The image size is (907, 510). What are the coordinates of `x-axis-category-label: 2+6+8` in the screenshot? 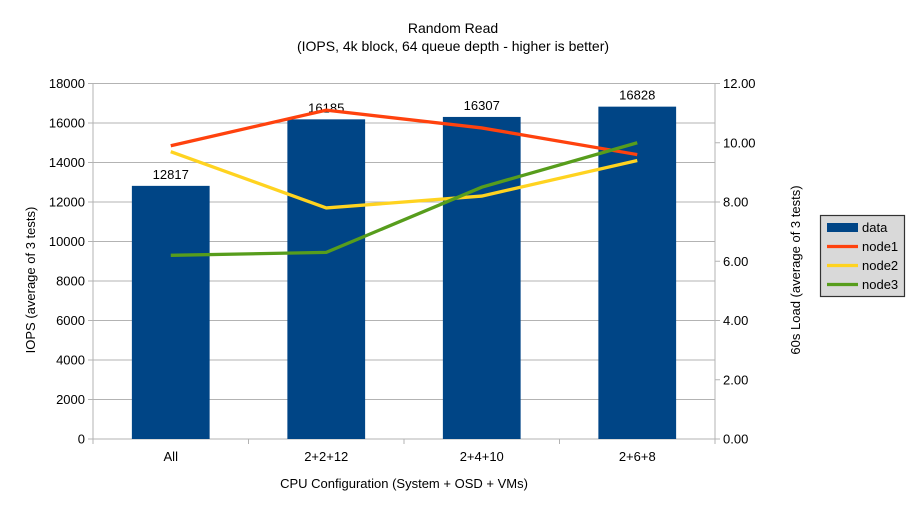 It's located at (637, 456).